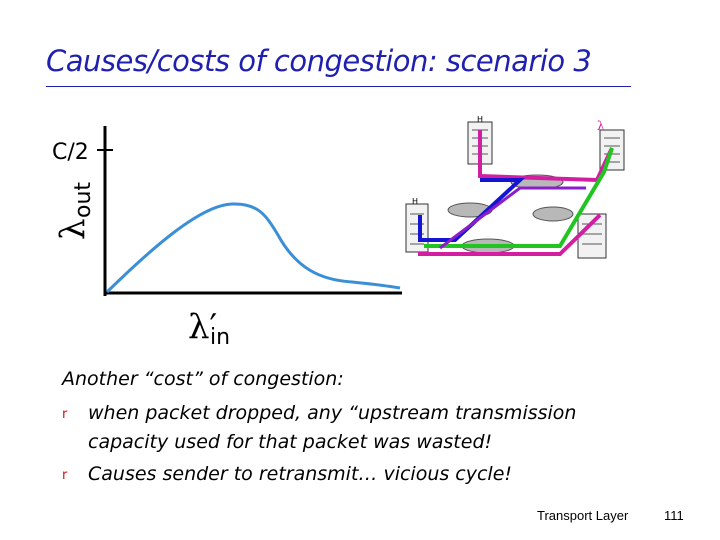 The height and width of the screenshot is (540, 720). What do you see at coordinates (601, 126) in the screenshot?
I see `lambda-label: λ` at bounding box center [601, 126].